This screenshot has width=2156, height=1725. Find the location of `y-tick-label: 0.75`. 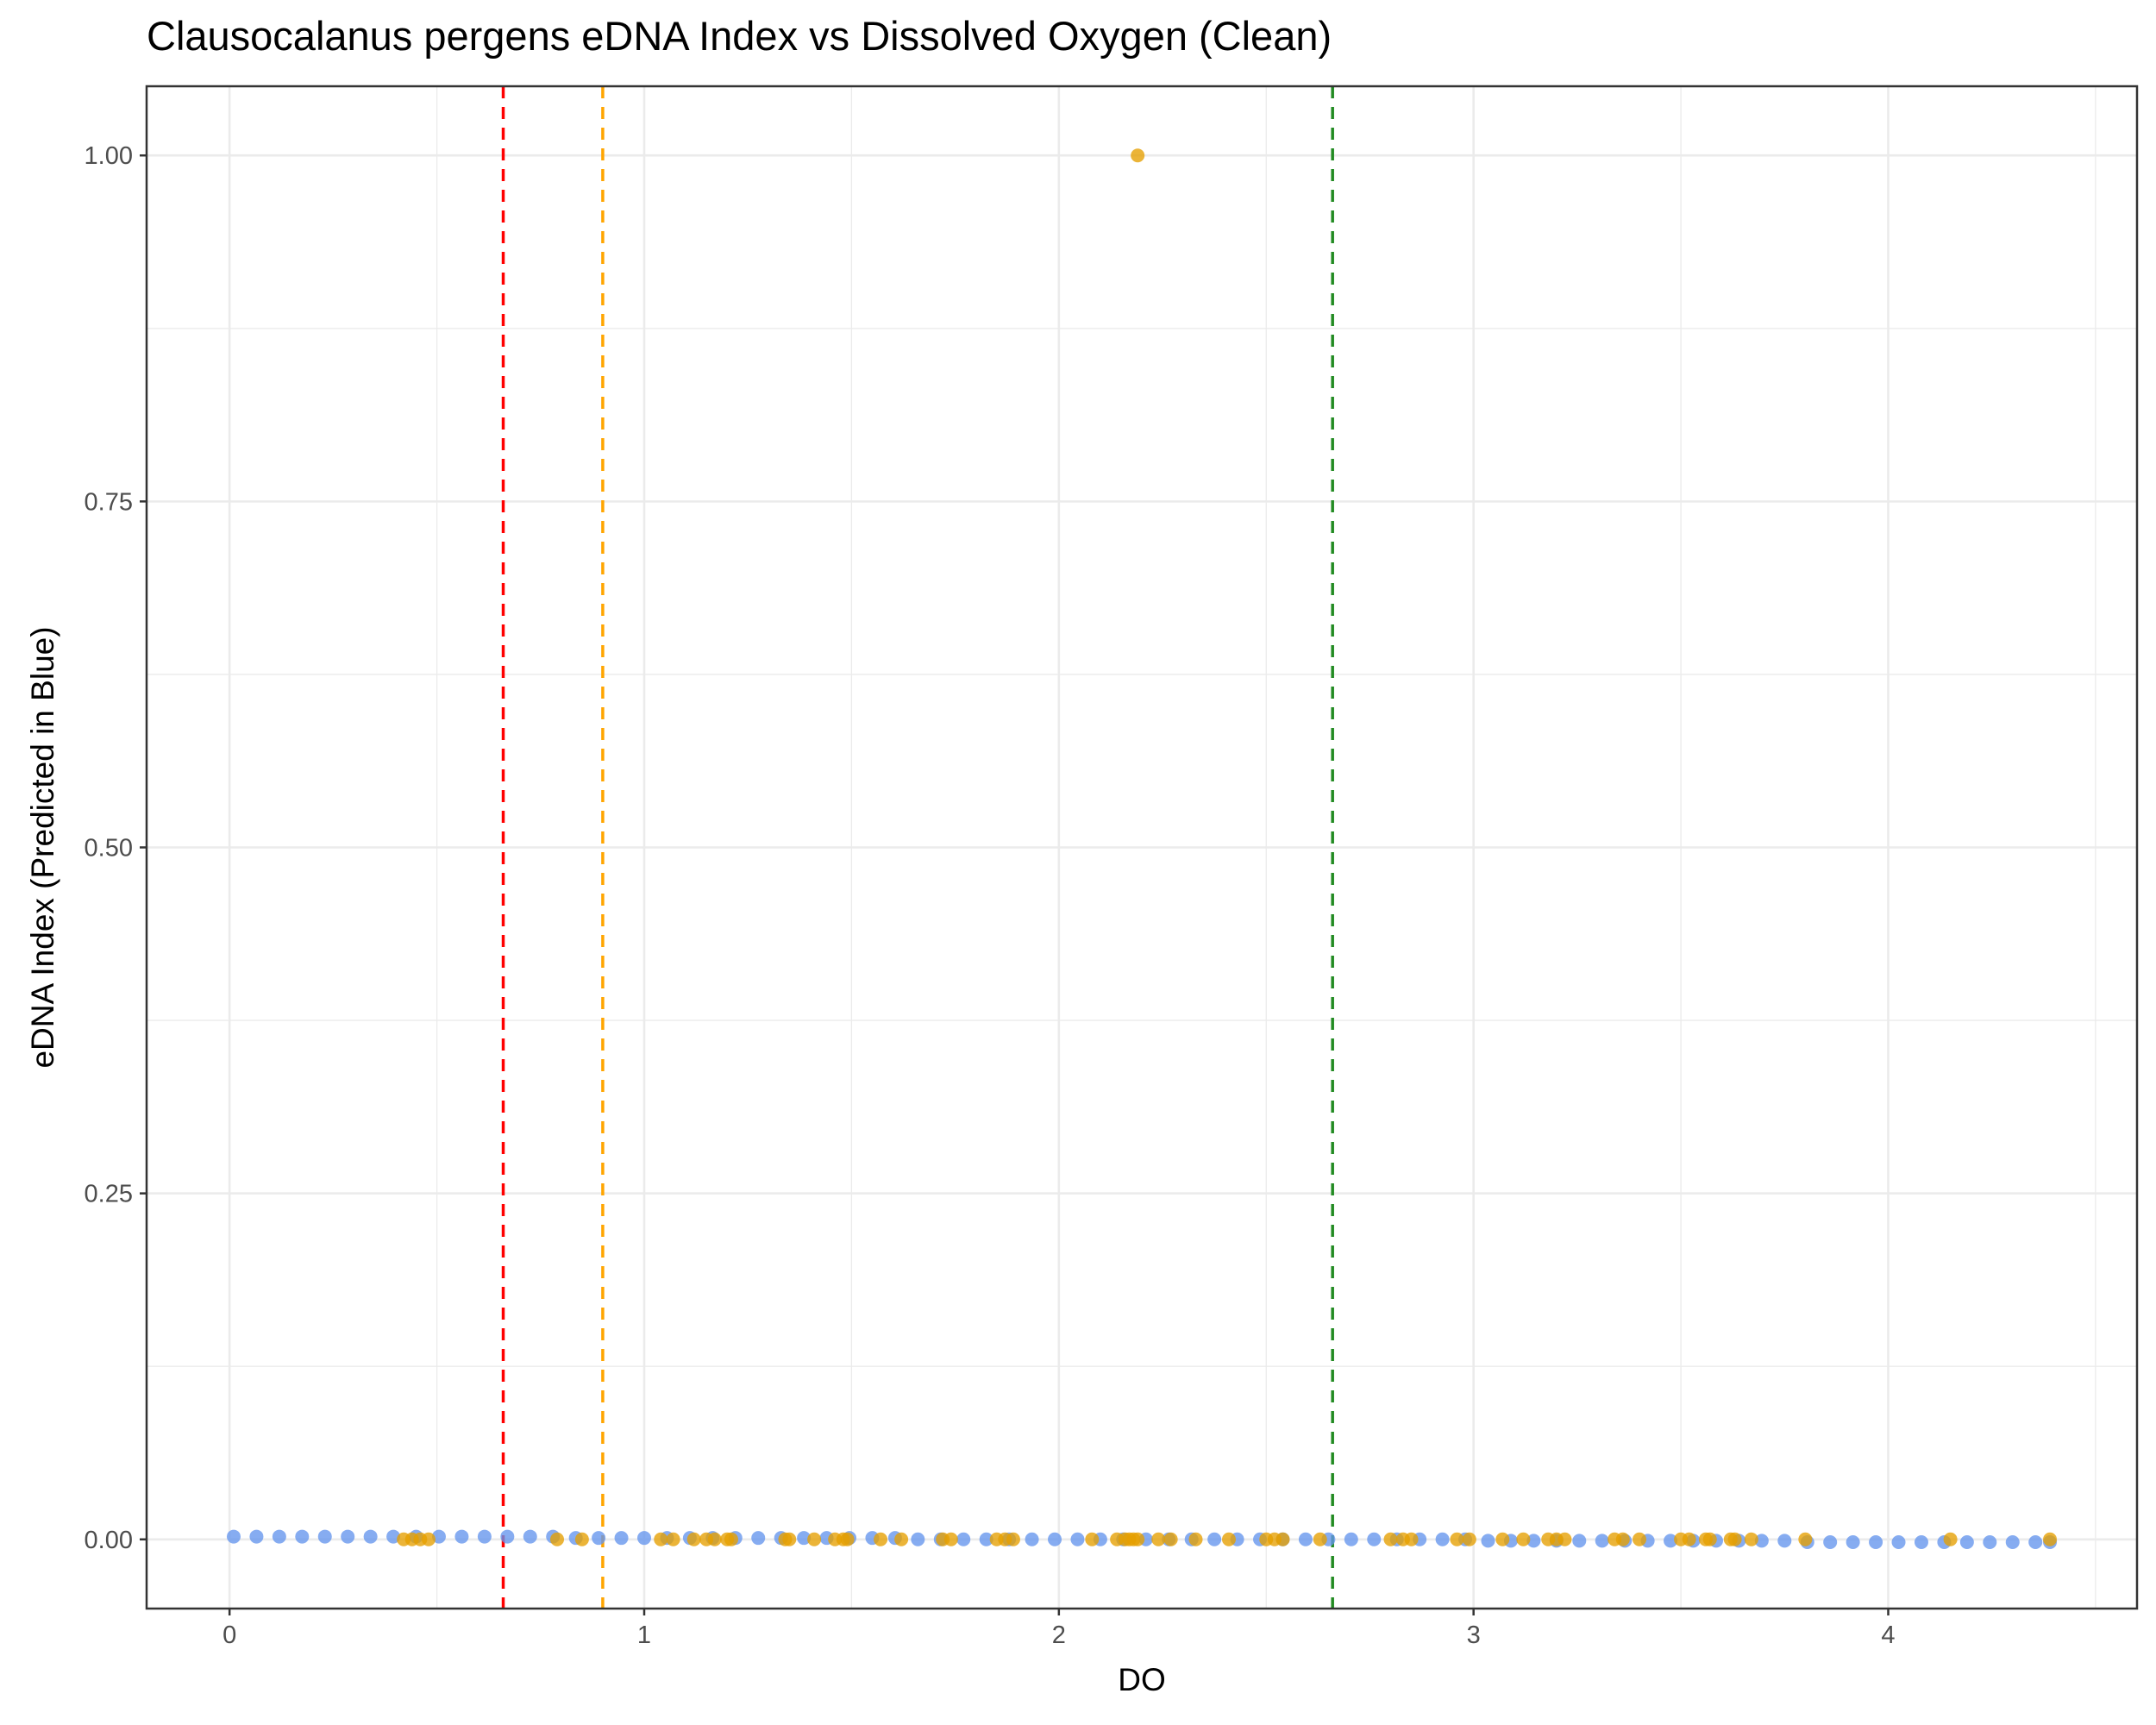

y-tick-label: 0.75 is located at coordinates (109, 502).